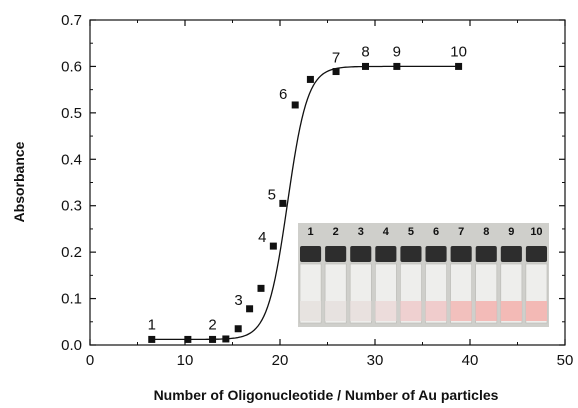  Describe the element at coordinates (470, 360) in the screenshot. I see `x-tick-label: 40` at that location.